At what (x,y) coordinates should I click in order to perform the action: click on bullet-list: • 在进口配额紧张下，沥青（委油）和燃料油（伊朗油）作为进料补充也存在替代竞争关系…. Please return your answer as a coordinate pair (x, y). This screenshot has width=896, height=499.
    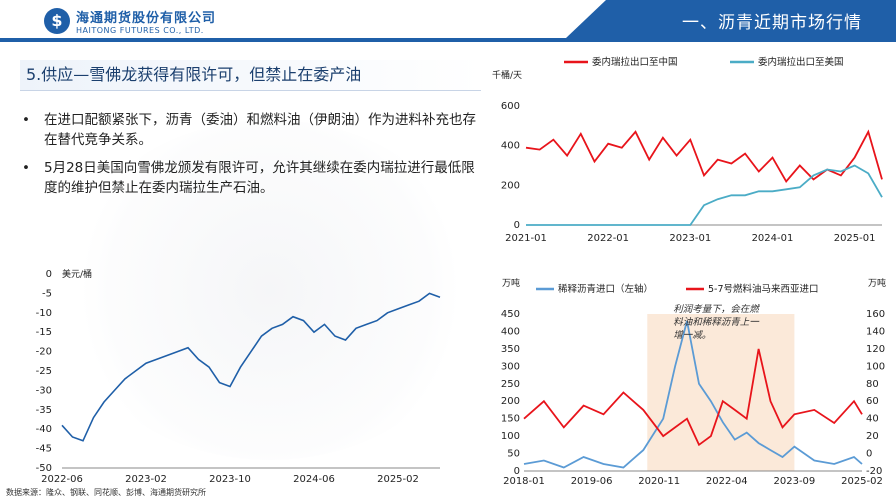
    Looking at the image, I should click on (250, 158).